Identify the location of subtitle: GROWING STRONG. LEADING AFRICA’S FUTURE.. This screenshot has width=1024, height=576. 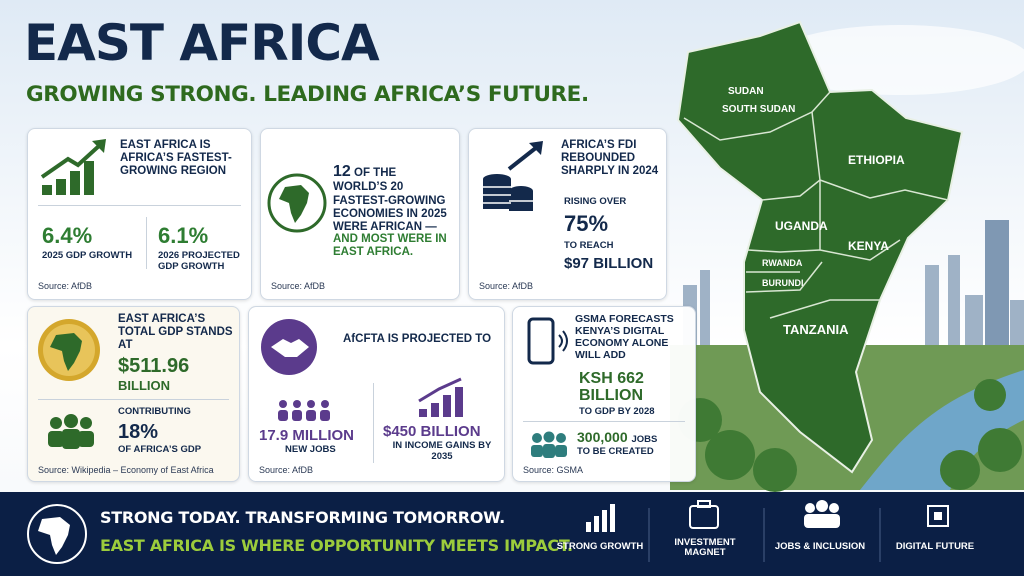
(307, 94).